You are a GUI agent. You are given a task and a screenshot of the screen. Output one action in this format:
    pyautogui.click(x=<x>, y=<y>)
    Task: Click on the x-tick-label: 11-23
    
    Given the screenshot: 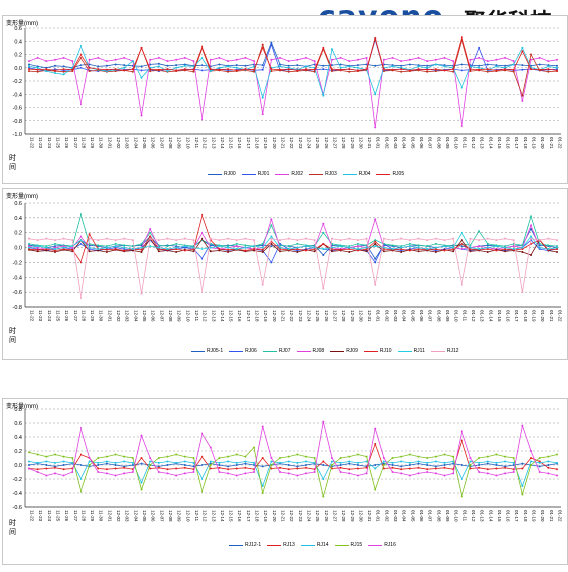 What is the action you would take?
    pyautogui.click(x=40, y=143)
    